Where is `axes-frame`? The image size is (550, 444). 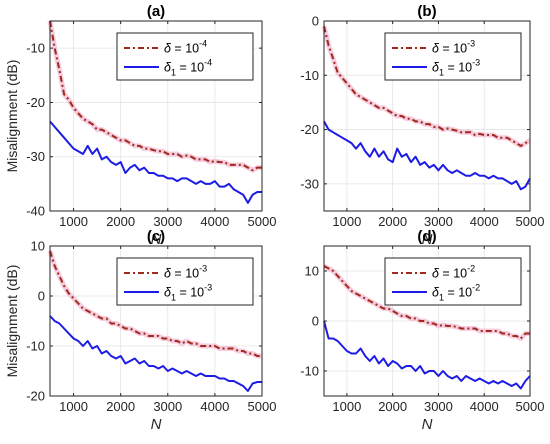
axes-frame is located at coordinates (156, 321).